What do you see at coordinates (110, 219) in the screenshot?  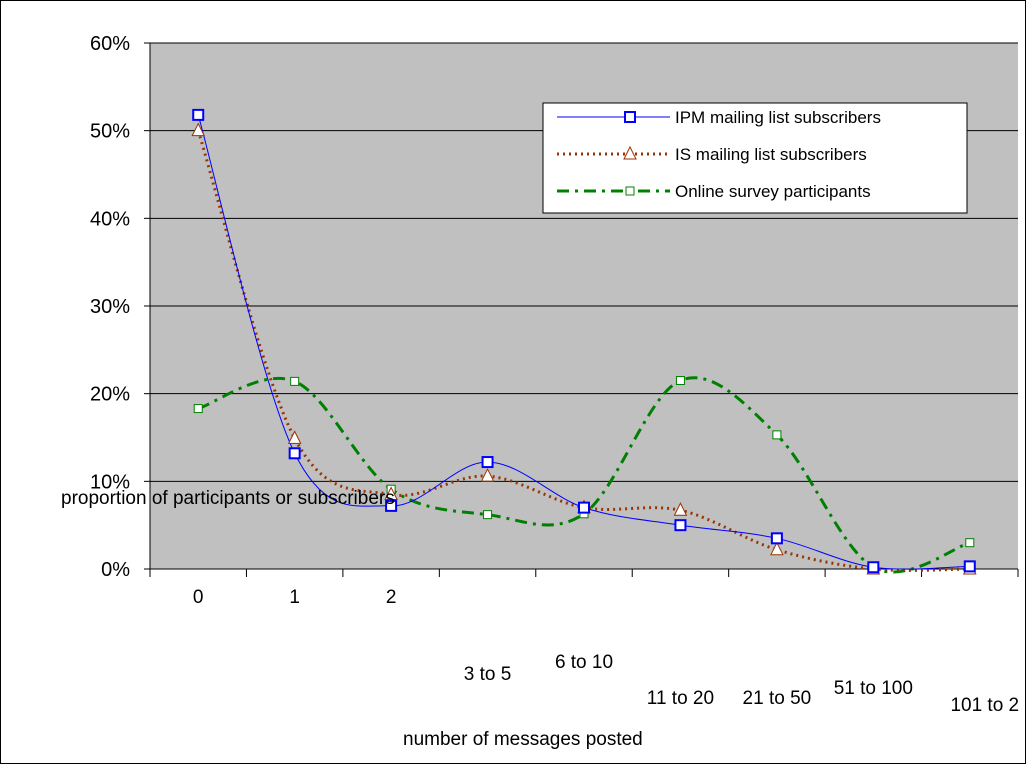 I see `y-tick-label: 40%` at bounding box center [110, 219].